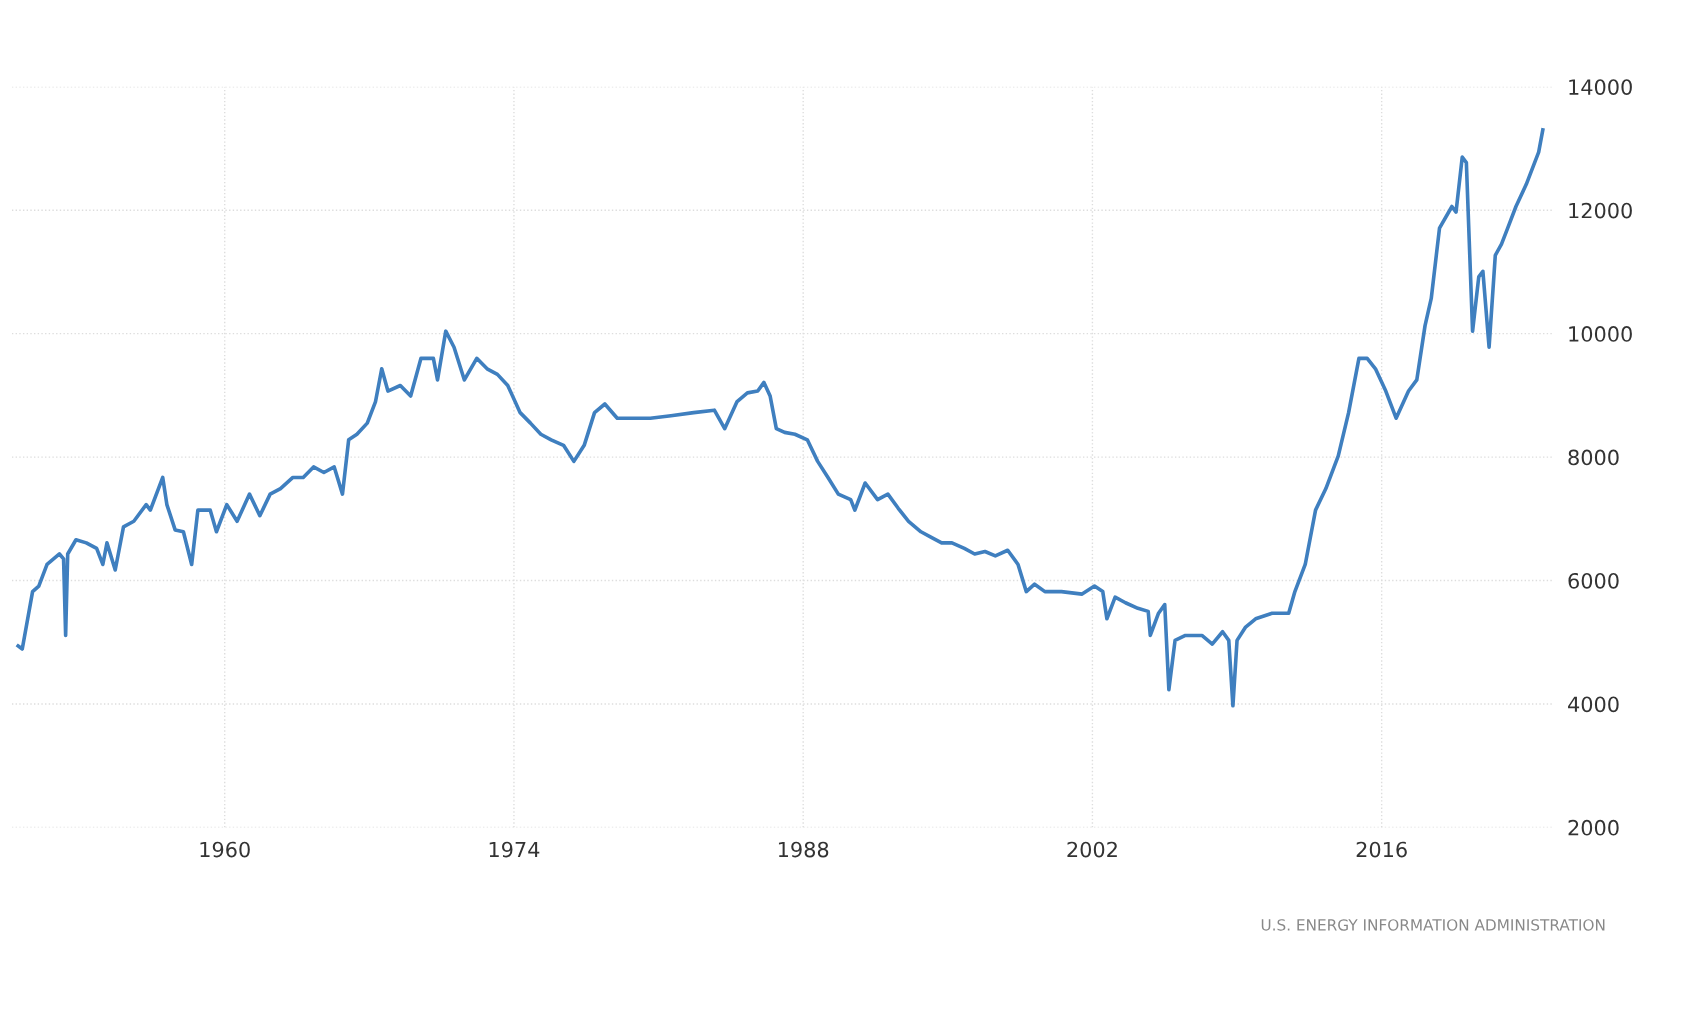  I want to click on x-tick-label: 1960, so click(225, 849).